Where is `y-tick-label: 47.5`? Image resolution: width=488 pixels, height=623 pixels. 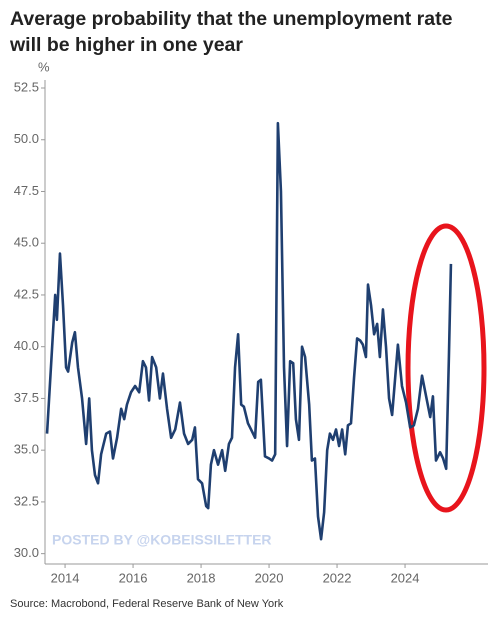 y-tick-label: 47.5 is located at coordinates (26, 190).